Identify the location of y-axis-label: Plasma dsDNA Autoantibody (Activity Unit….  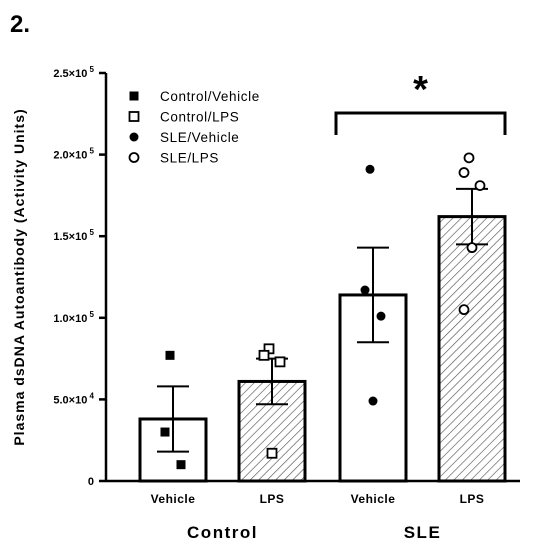
(19, 276).